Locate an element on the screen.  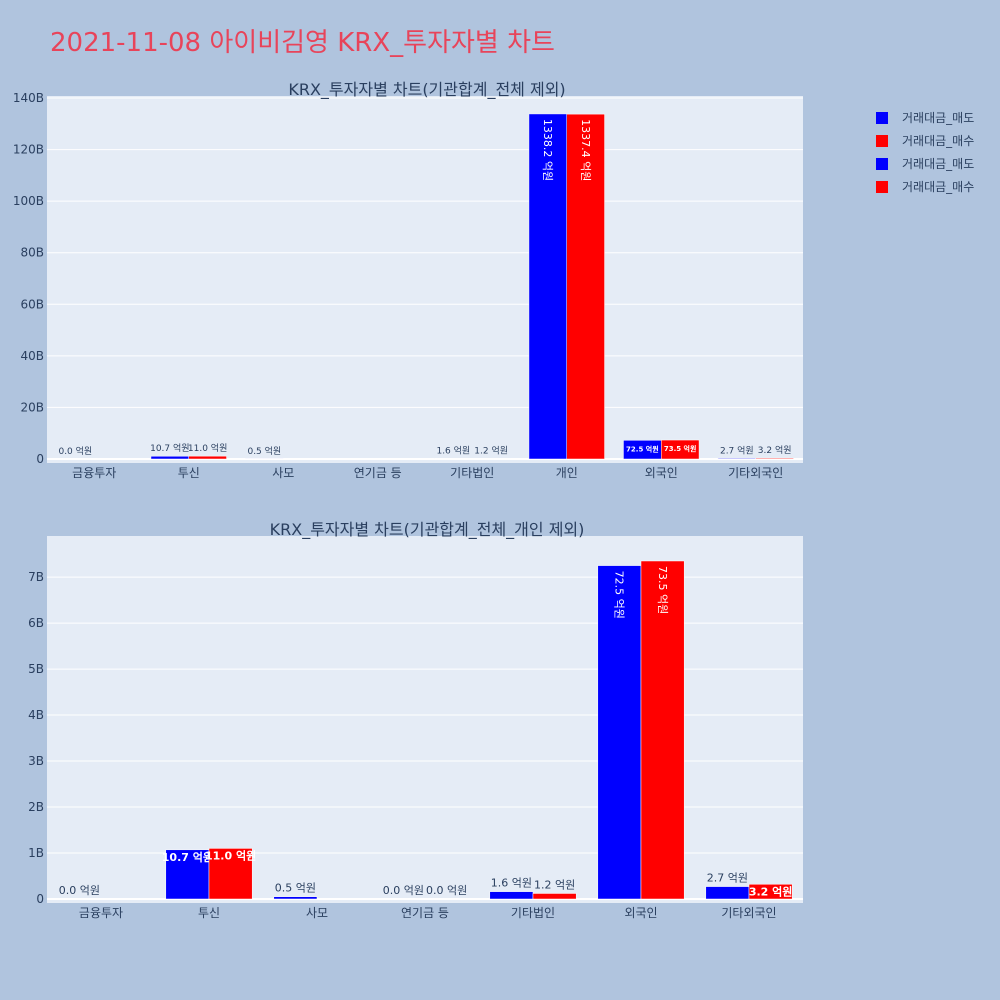
y-tick-label: 4B is located at coordinates (36, 715).